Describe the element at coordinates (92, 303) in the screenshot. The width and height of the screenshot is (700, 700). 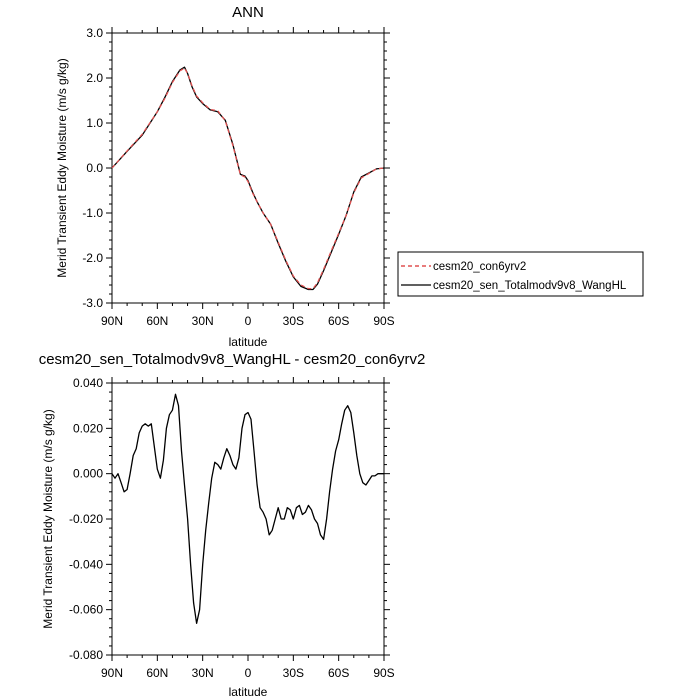
I see `y-tick-label: -3.0` at that location.